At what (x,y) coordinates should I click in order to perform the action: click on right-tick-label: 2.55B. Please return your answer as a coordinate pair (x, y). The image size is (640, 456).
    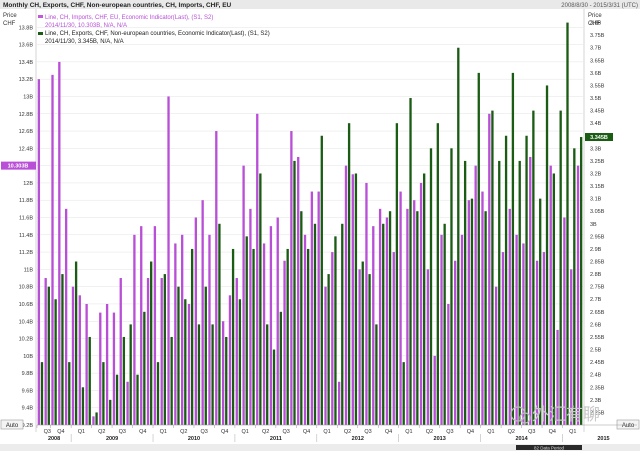
    Looking at the image, I should click on (597, 338).